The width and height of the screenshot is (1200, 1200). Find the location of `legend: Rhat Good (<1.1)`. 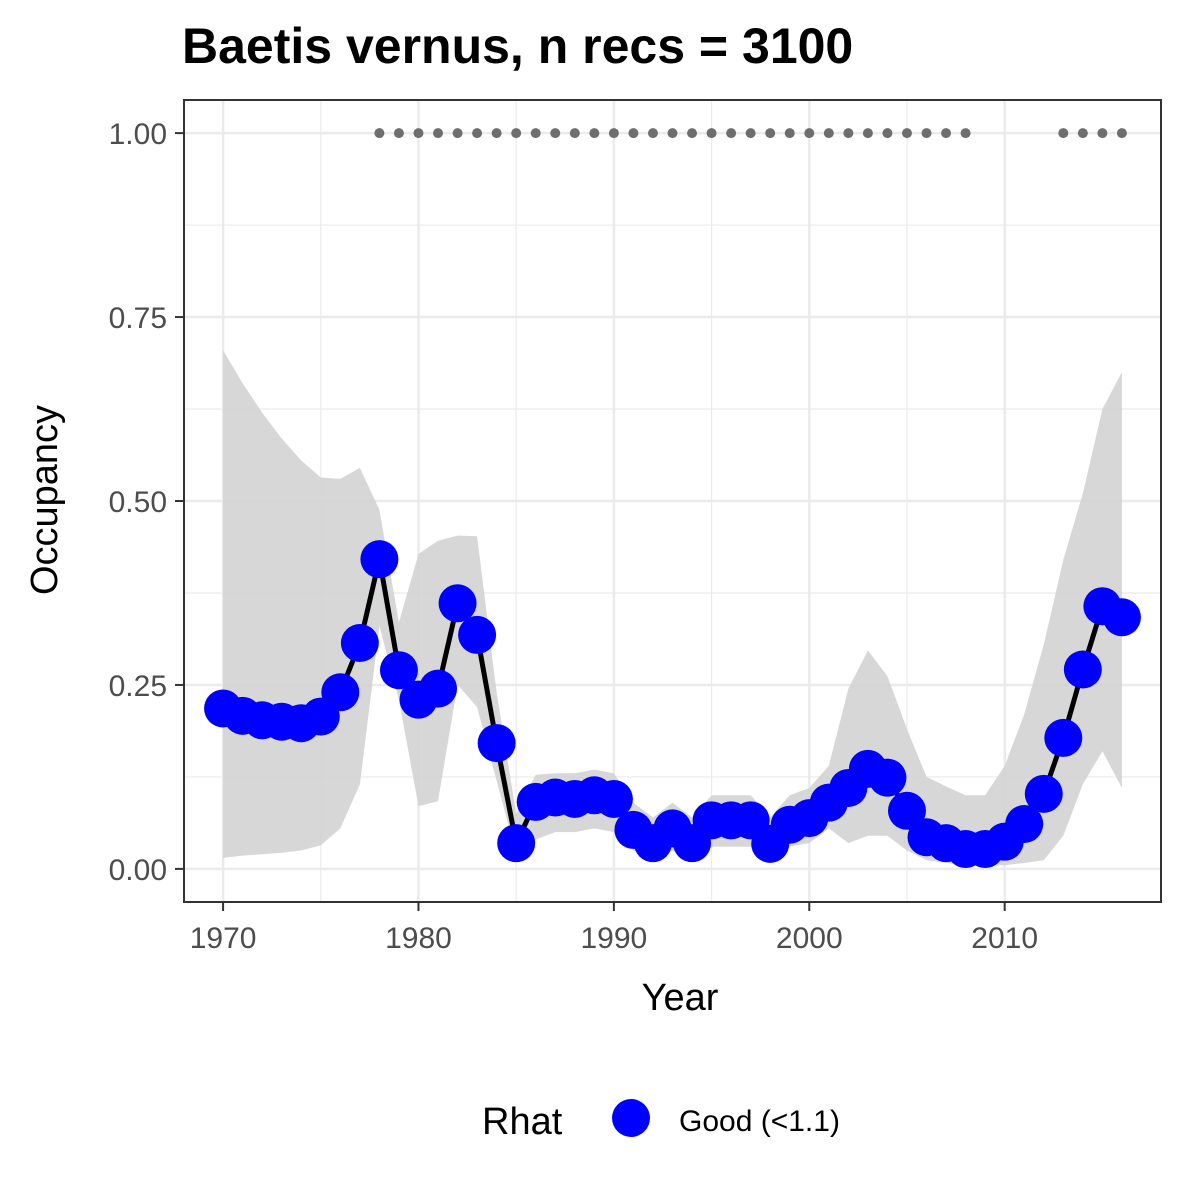

legend: Rhat Good (<1.1) is located at coordinates (661, 1121).